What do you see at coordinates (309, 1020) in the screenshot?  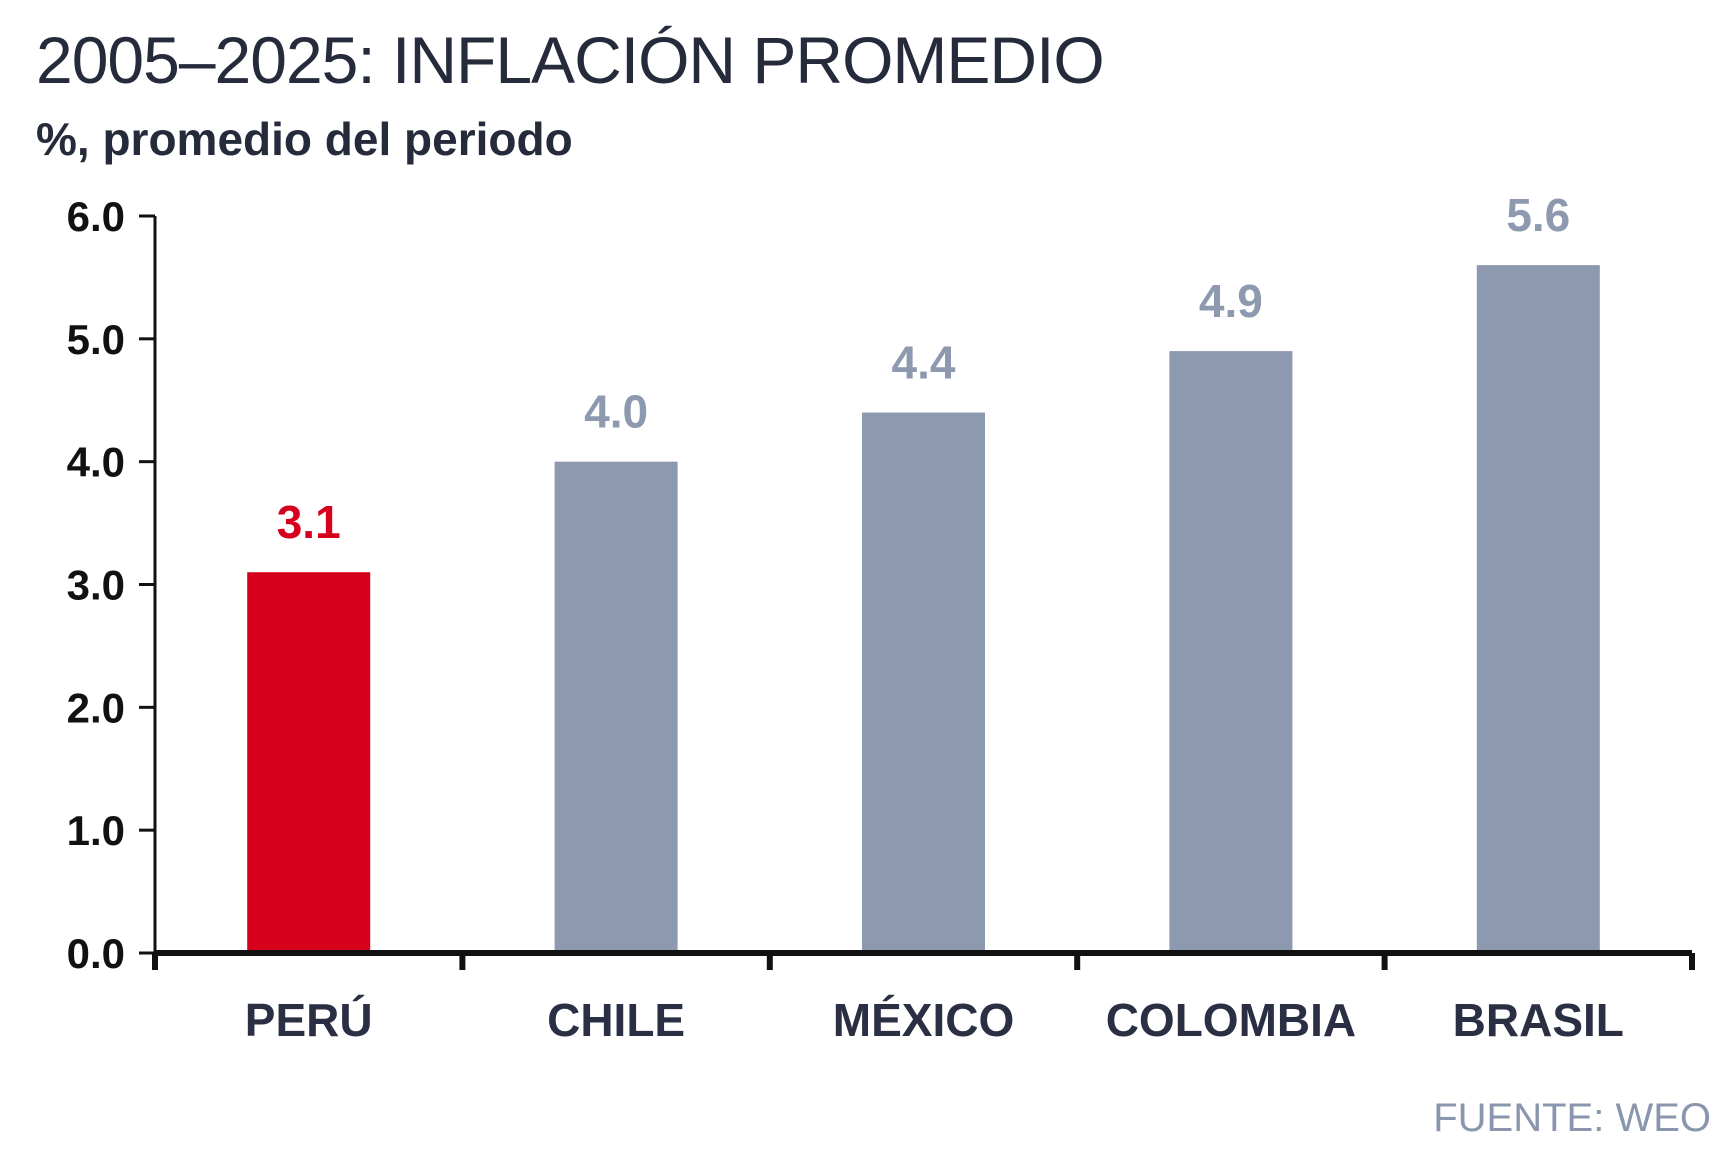 I see `x-tick-label: PERÚ` at bounding box center [309, 1020].